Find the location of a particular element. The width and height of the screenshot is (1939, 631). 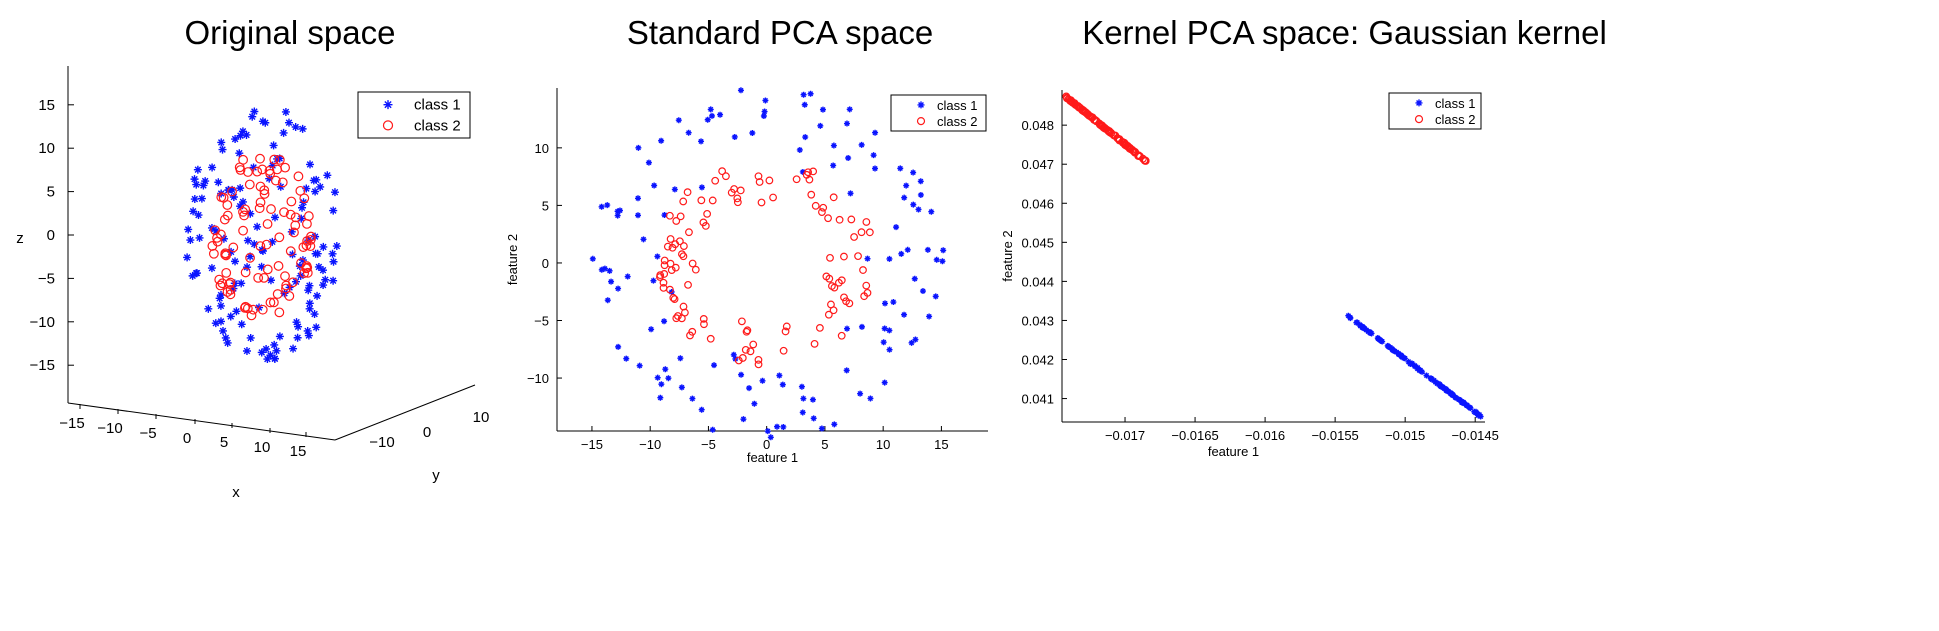

x-tick-label: −0.0165 is located at coordinates (1194, 435).